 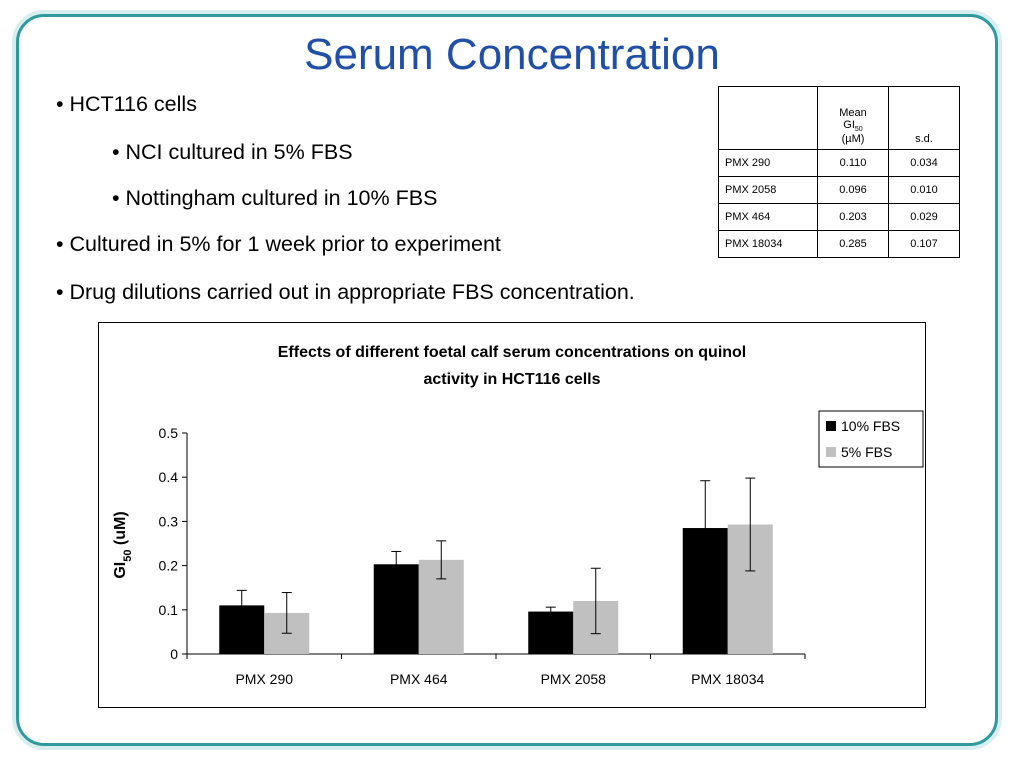 I want to click on x-tick-label: PMX 18034, so click(x=727, y=679).